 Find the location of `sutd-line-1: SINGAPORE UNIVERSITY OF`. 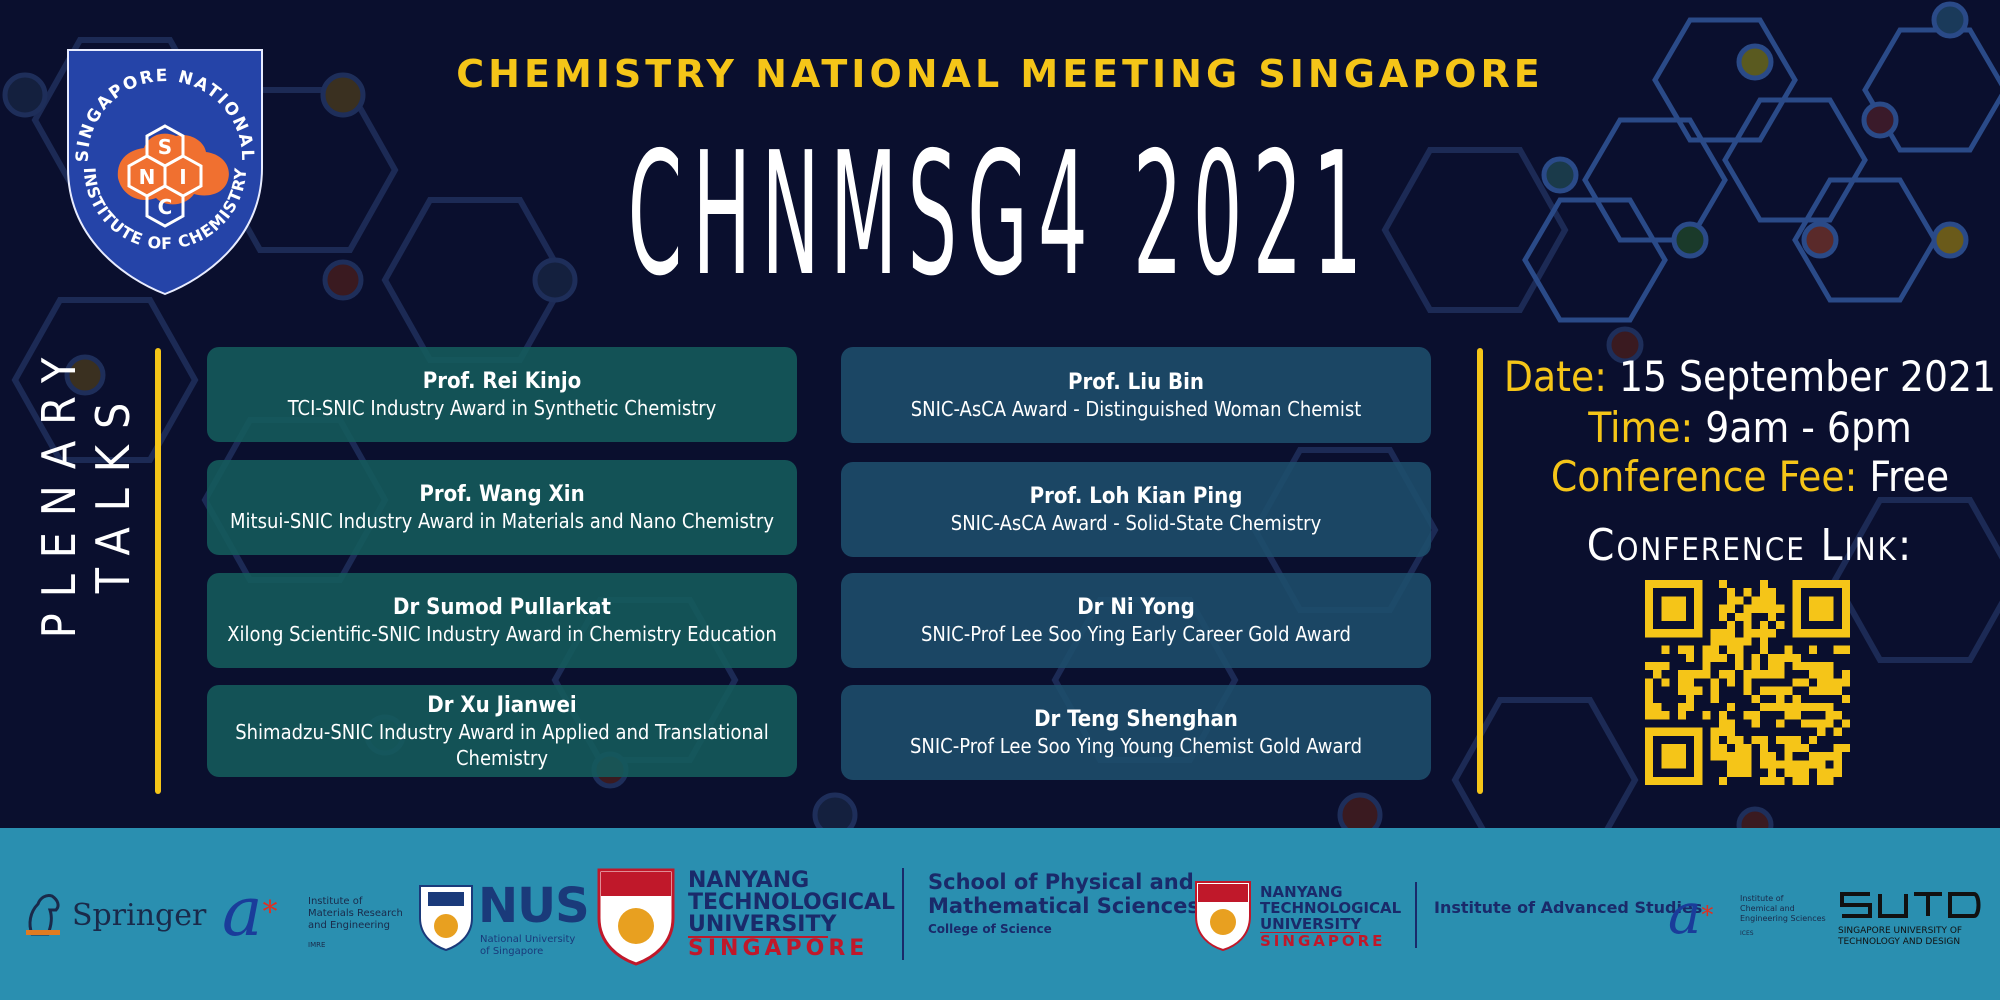

sutd-line-1: SINGAPORE UNIVERSITY OF is located at coordinates (1900, 931).